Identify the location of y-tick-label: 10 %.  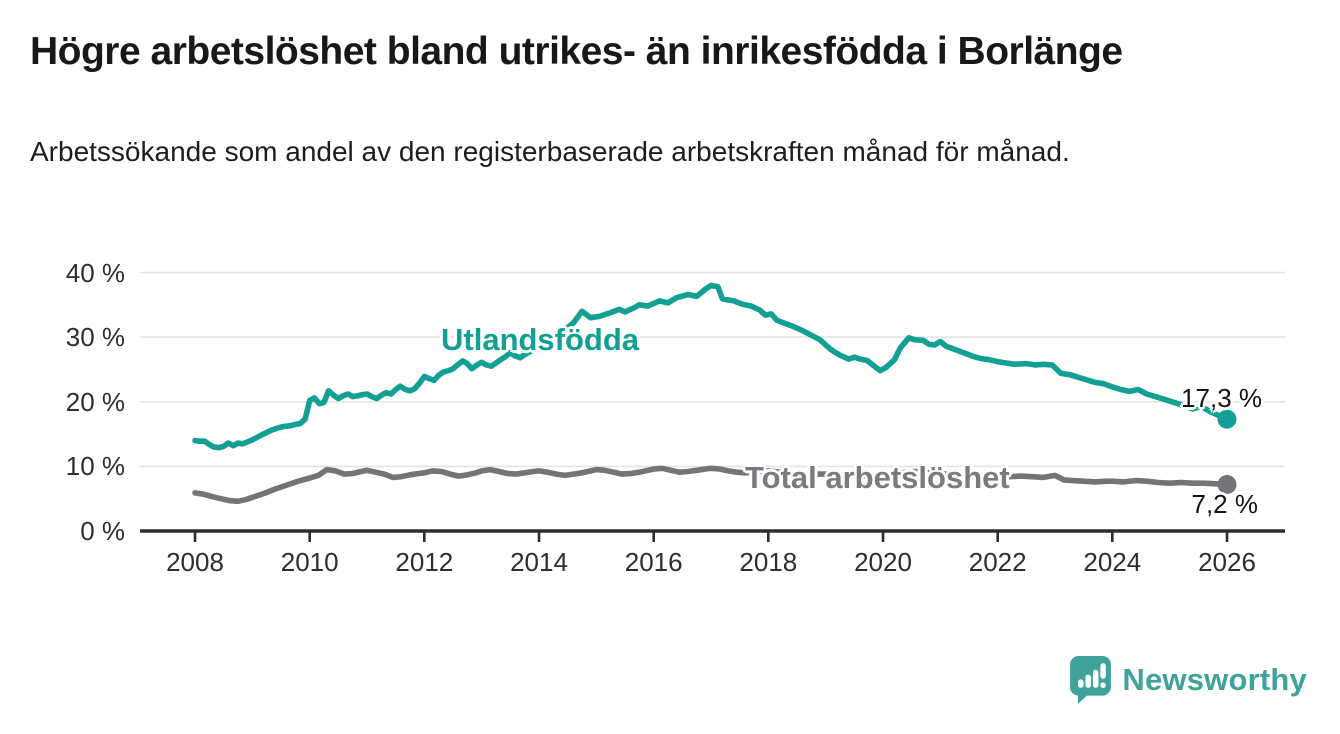
(95, 466).